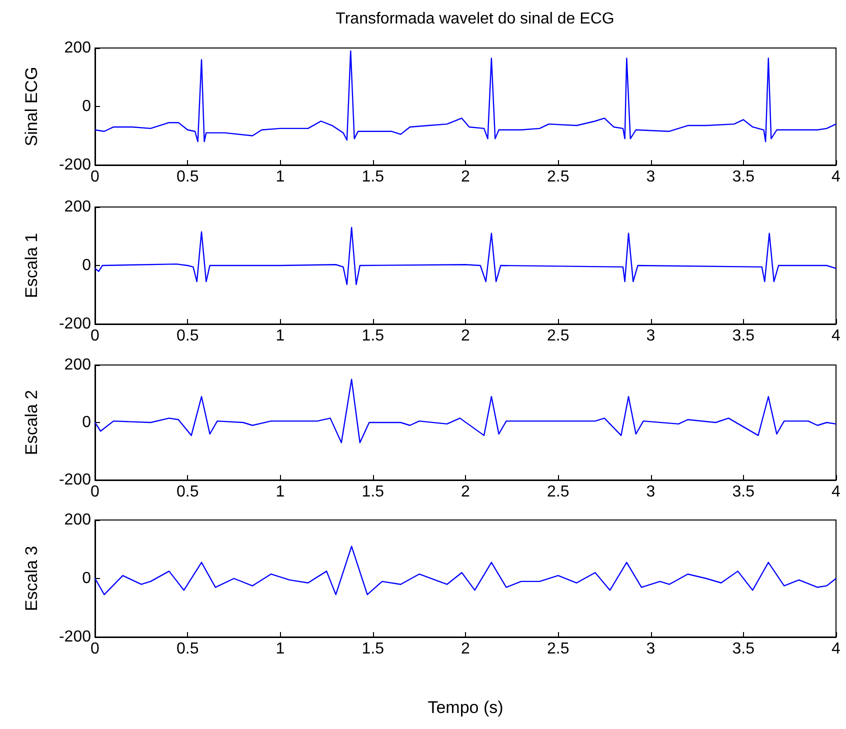 Image resolution: width=846 pixels, height=729 pixels. I want to click on y-axis-title: Escala 2, so click(31, 423).